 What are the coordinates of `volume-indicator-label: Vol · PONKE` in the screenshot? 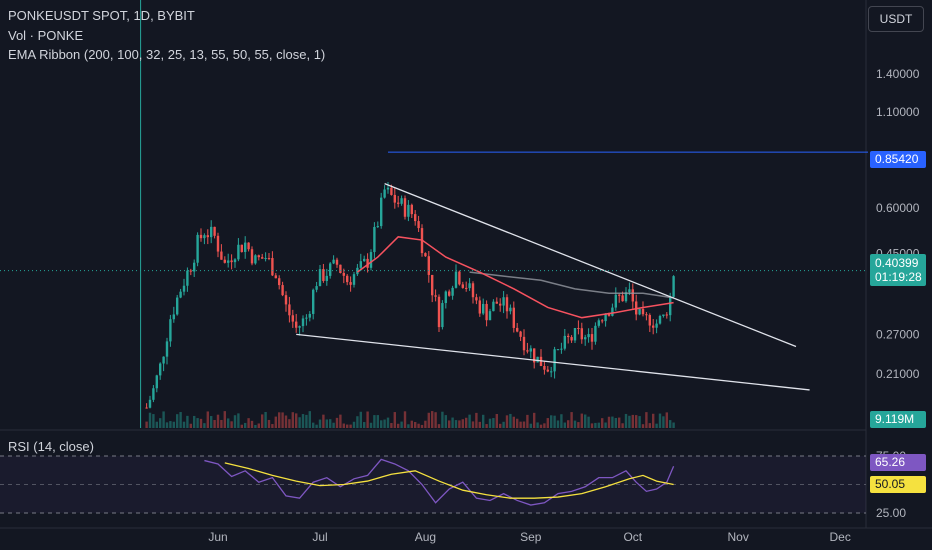 It's located at (46, 35).